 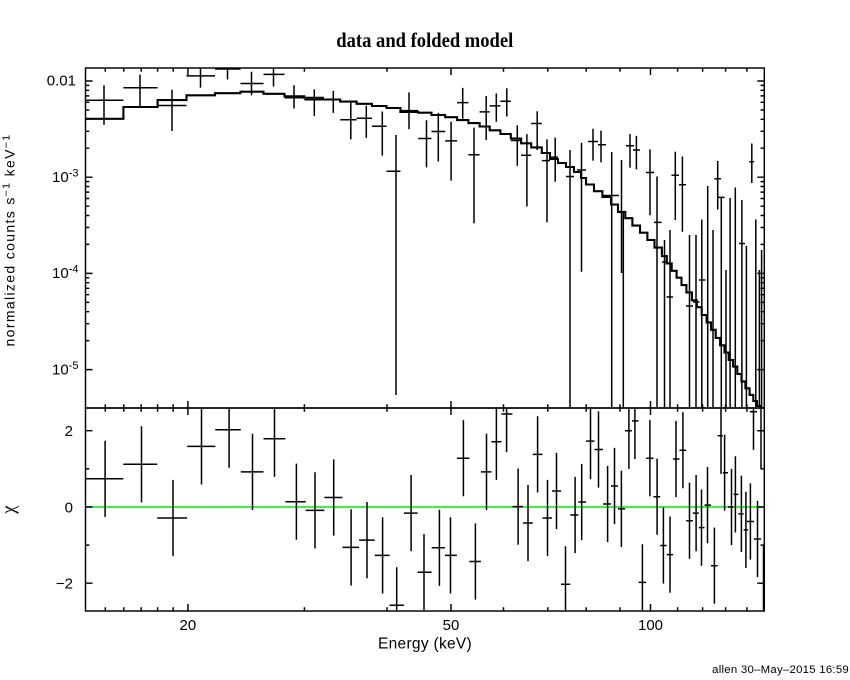 I want to click on svg-text: Energy (keV), so click(x=425, y=644).